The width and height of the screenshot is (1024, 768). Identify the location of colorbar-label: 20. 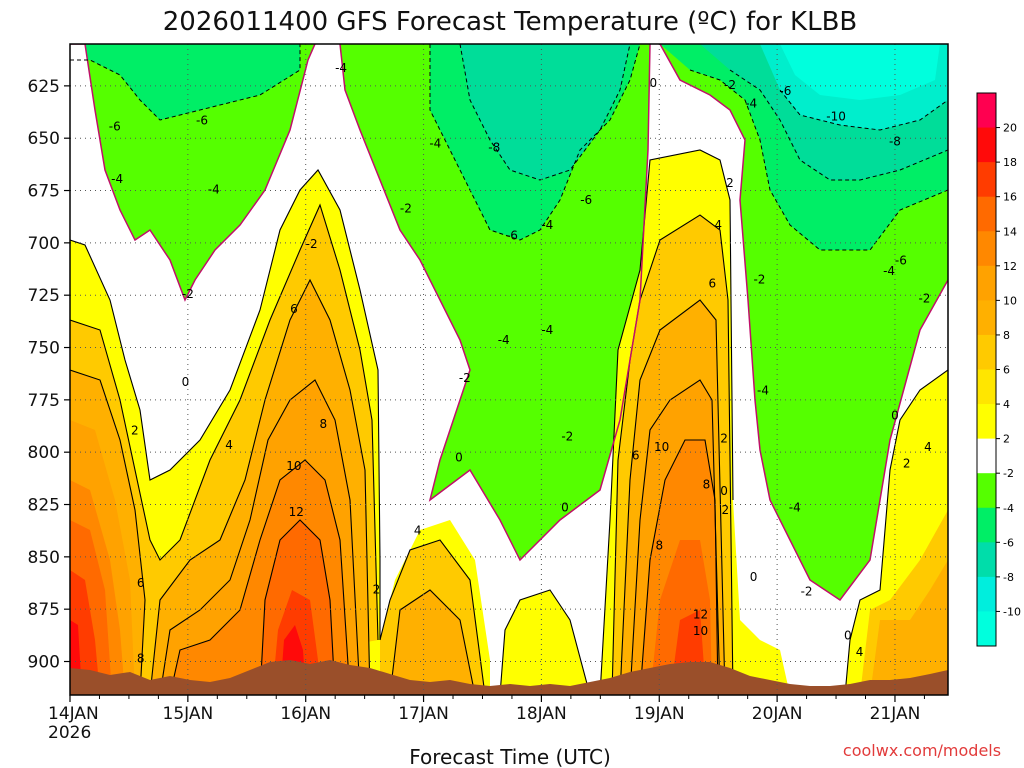
(1010, 128).